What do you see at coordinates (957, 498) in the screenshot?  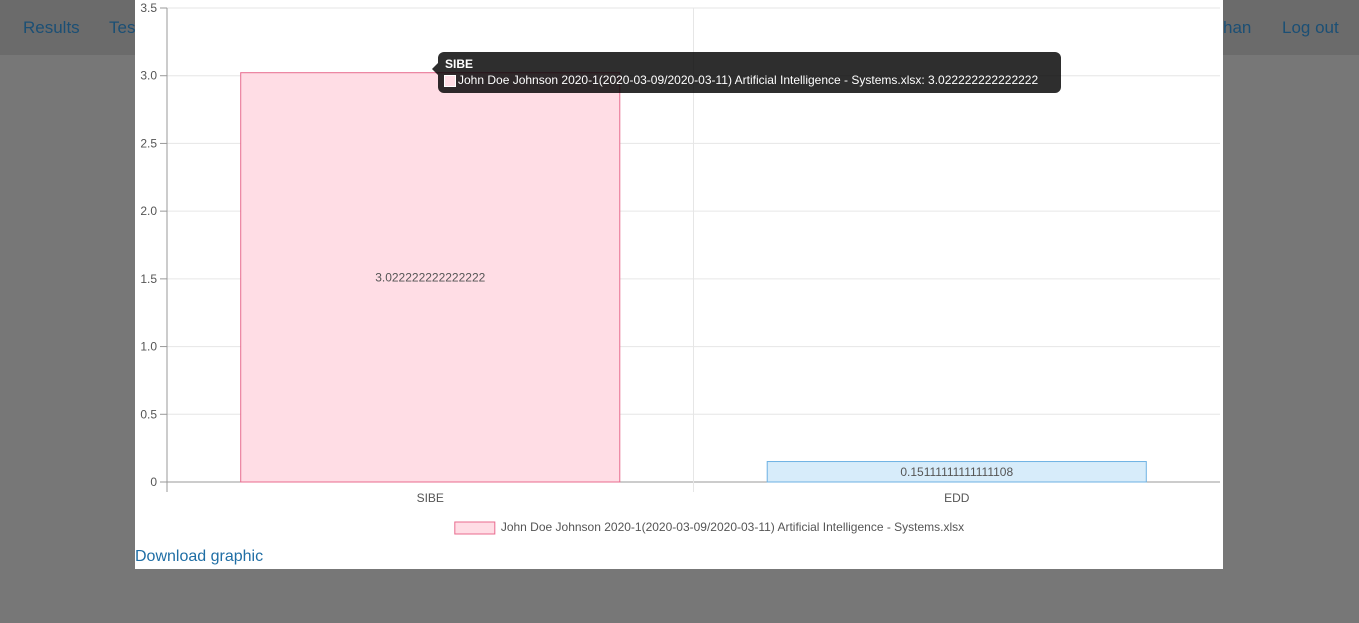 I see `x-tick-label: EDD` at bounding box center [957, 498].